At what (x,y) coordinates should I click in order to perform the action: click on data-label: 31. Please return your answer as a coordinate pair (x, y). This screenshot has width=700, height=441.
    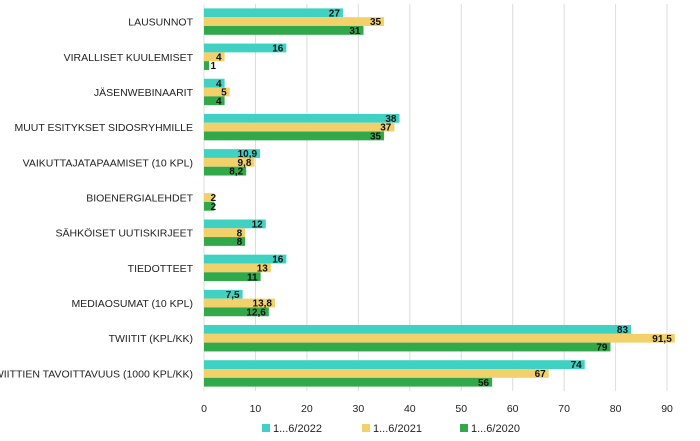
    Looking at the image, I should click on (355, 31).